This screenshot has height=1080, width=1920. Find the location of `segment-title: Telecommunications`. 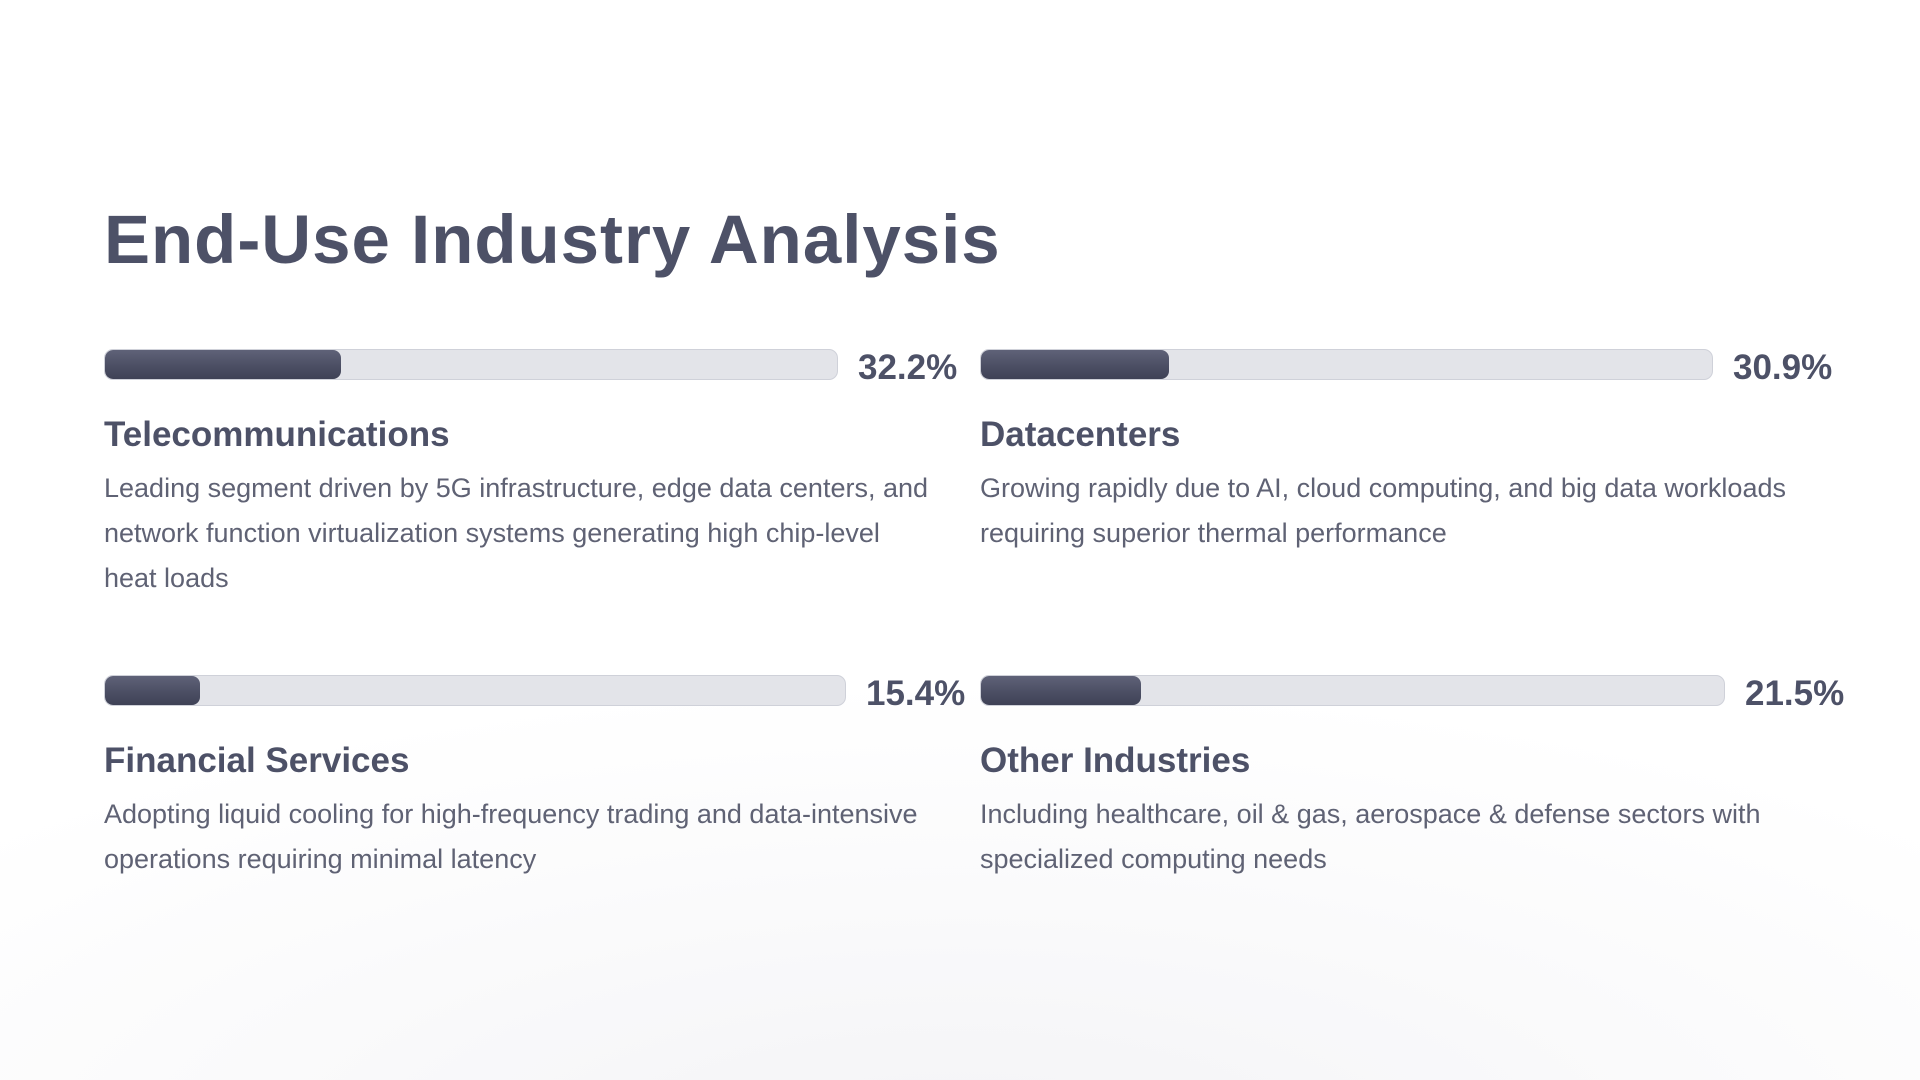

segment-title: Telecommunications is located at coordinates (277, 434).